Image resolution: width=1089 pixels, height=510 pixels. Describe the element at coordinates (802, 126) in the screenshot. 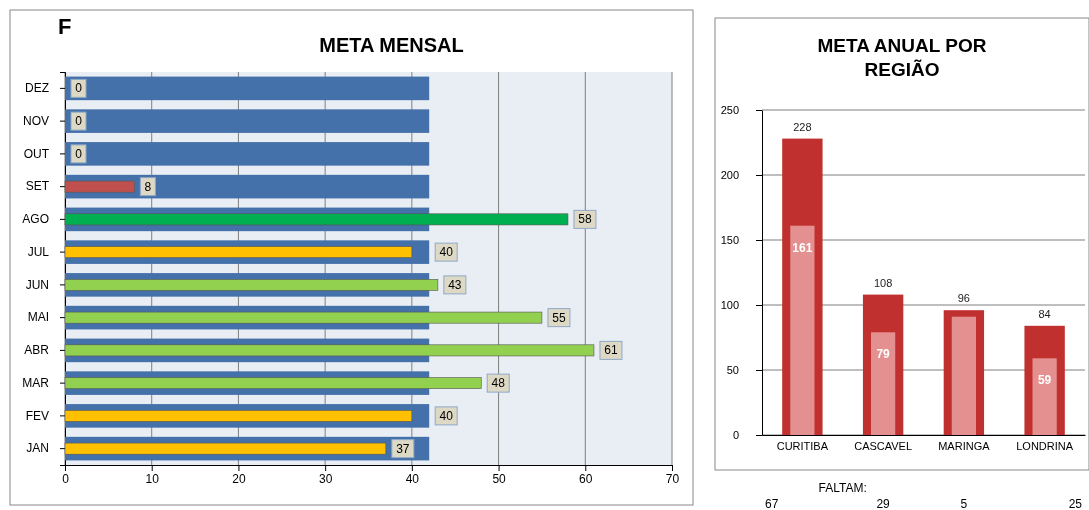

I see `data-label: 228` at that location.